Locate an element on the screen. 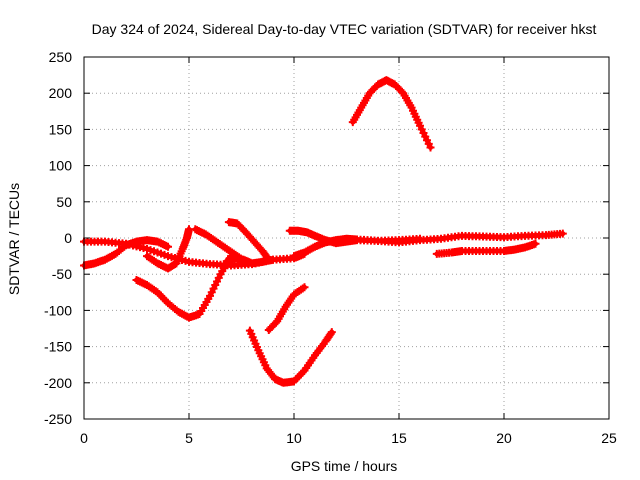 The image size is (640, 480). y-tick-label: 200 is located at coordinates (61, 93).